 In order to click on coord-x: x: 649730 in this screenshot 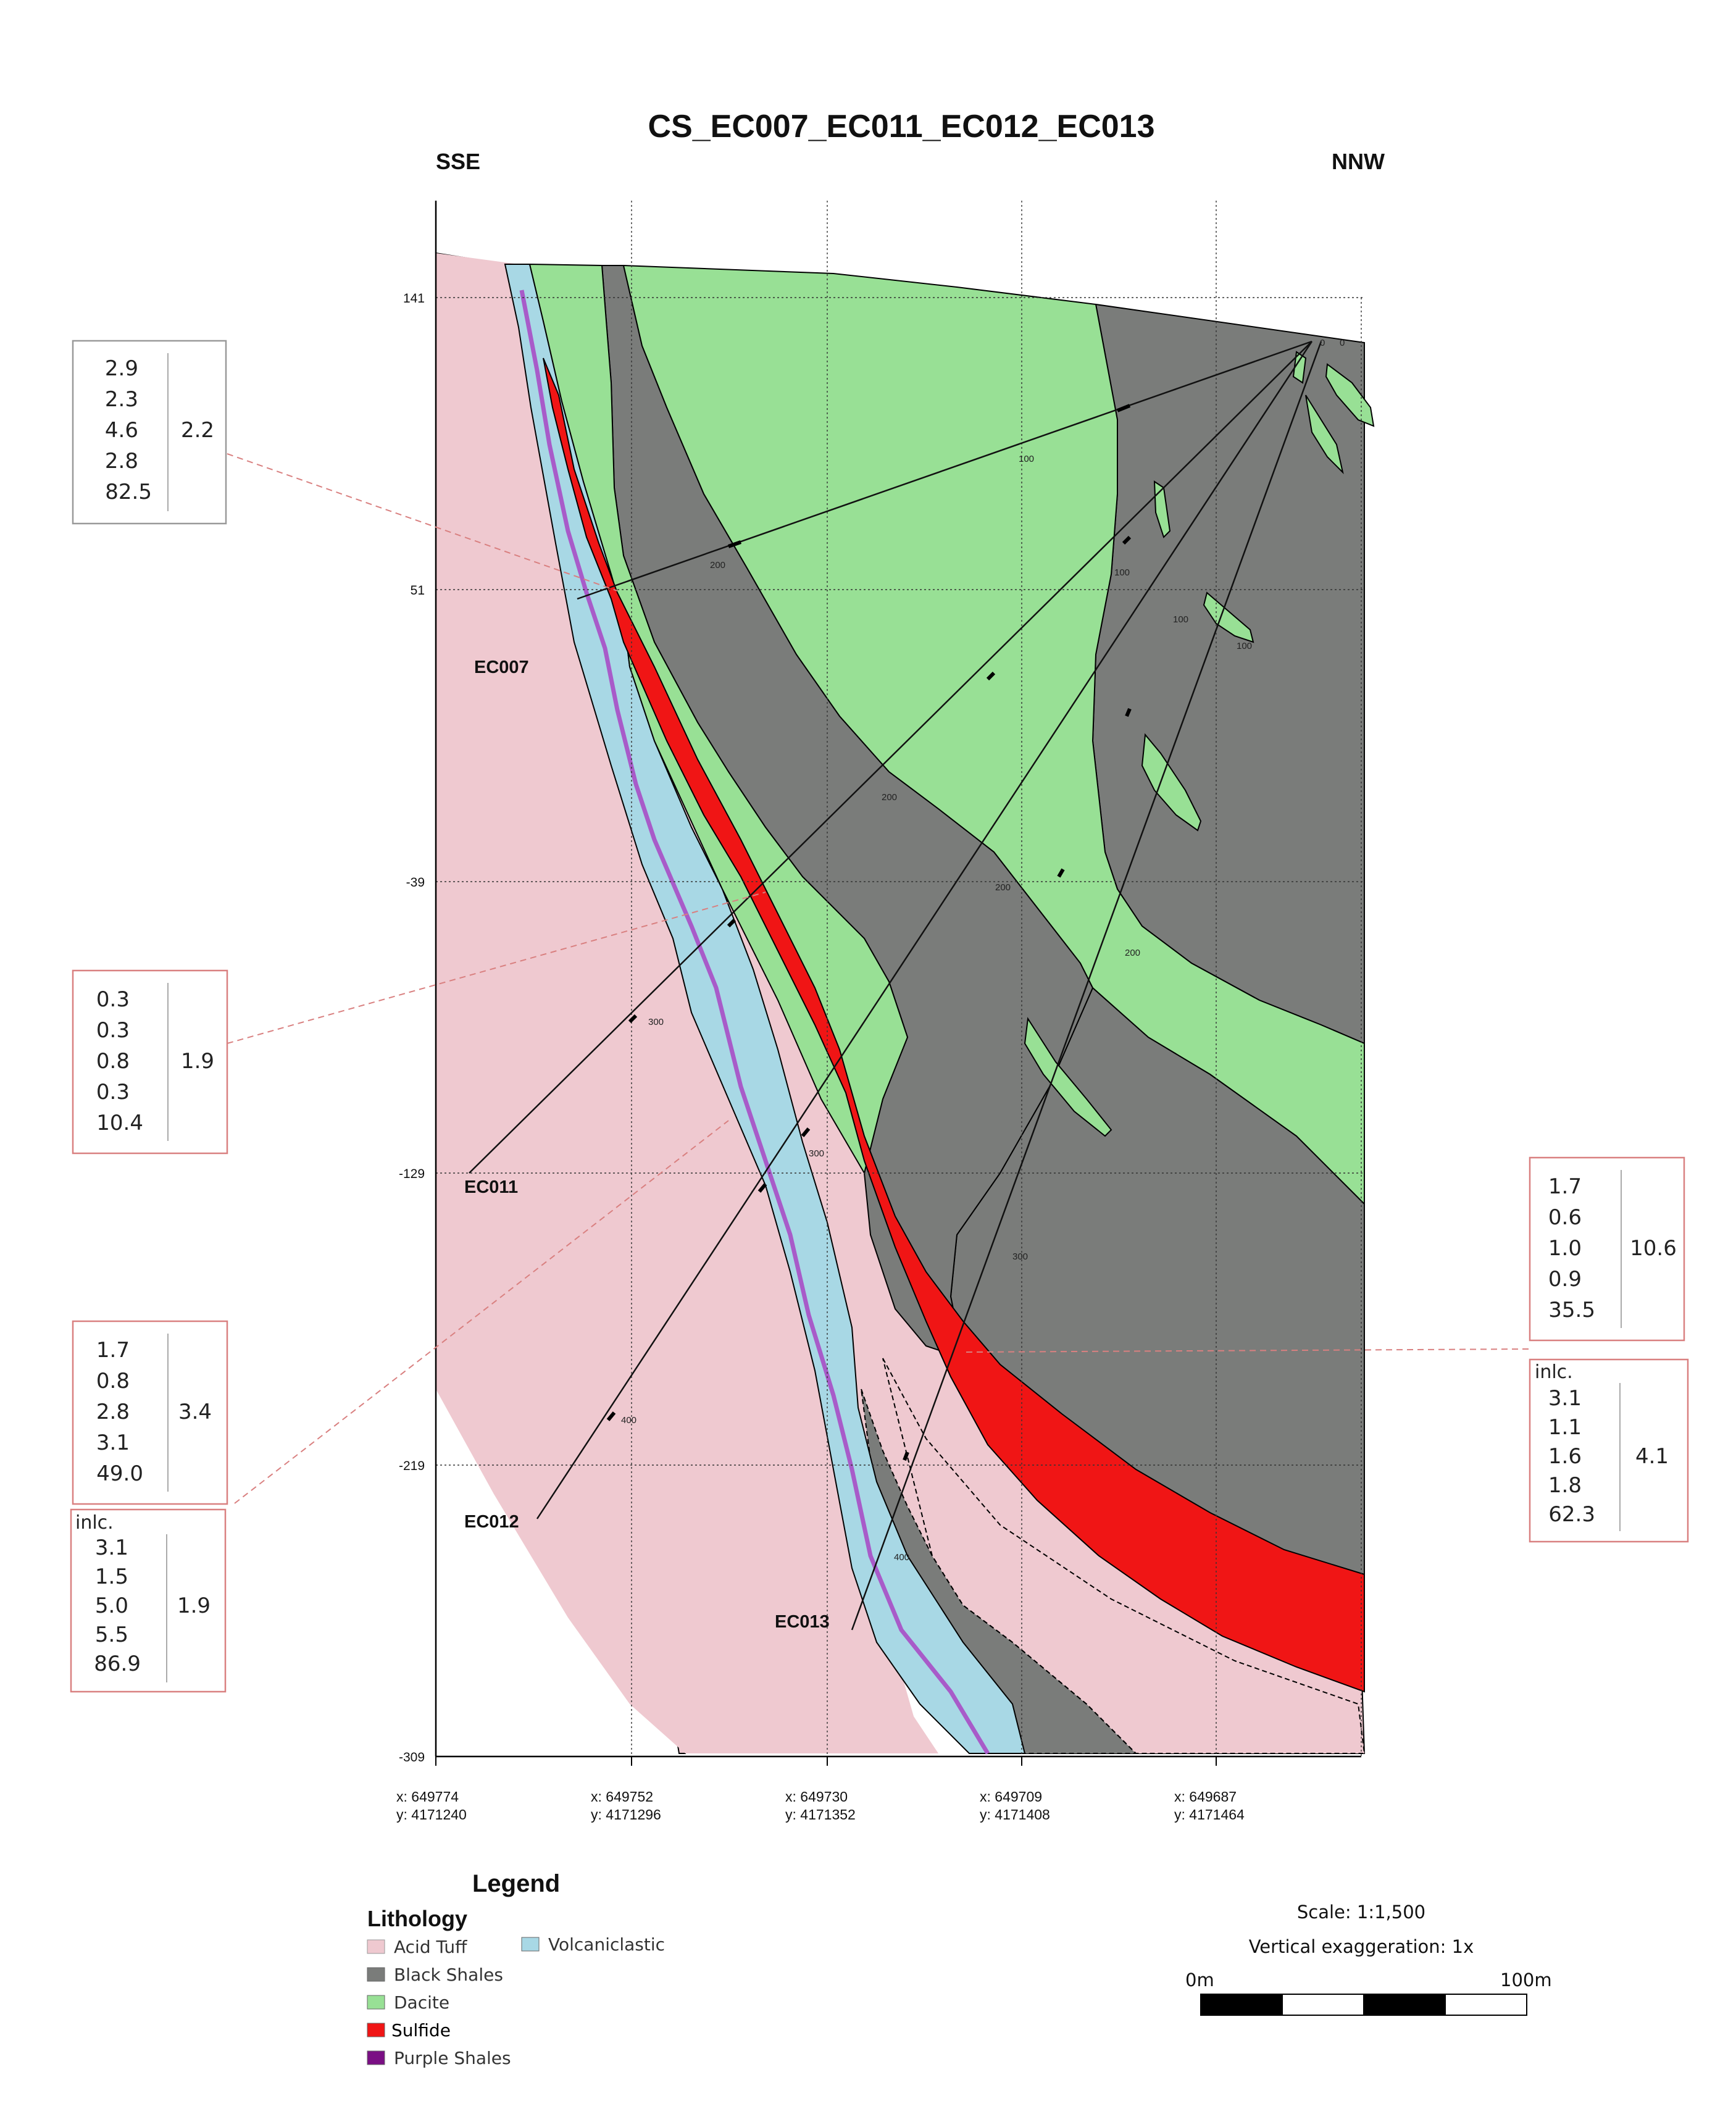, I will do `click(816, 1797)`.